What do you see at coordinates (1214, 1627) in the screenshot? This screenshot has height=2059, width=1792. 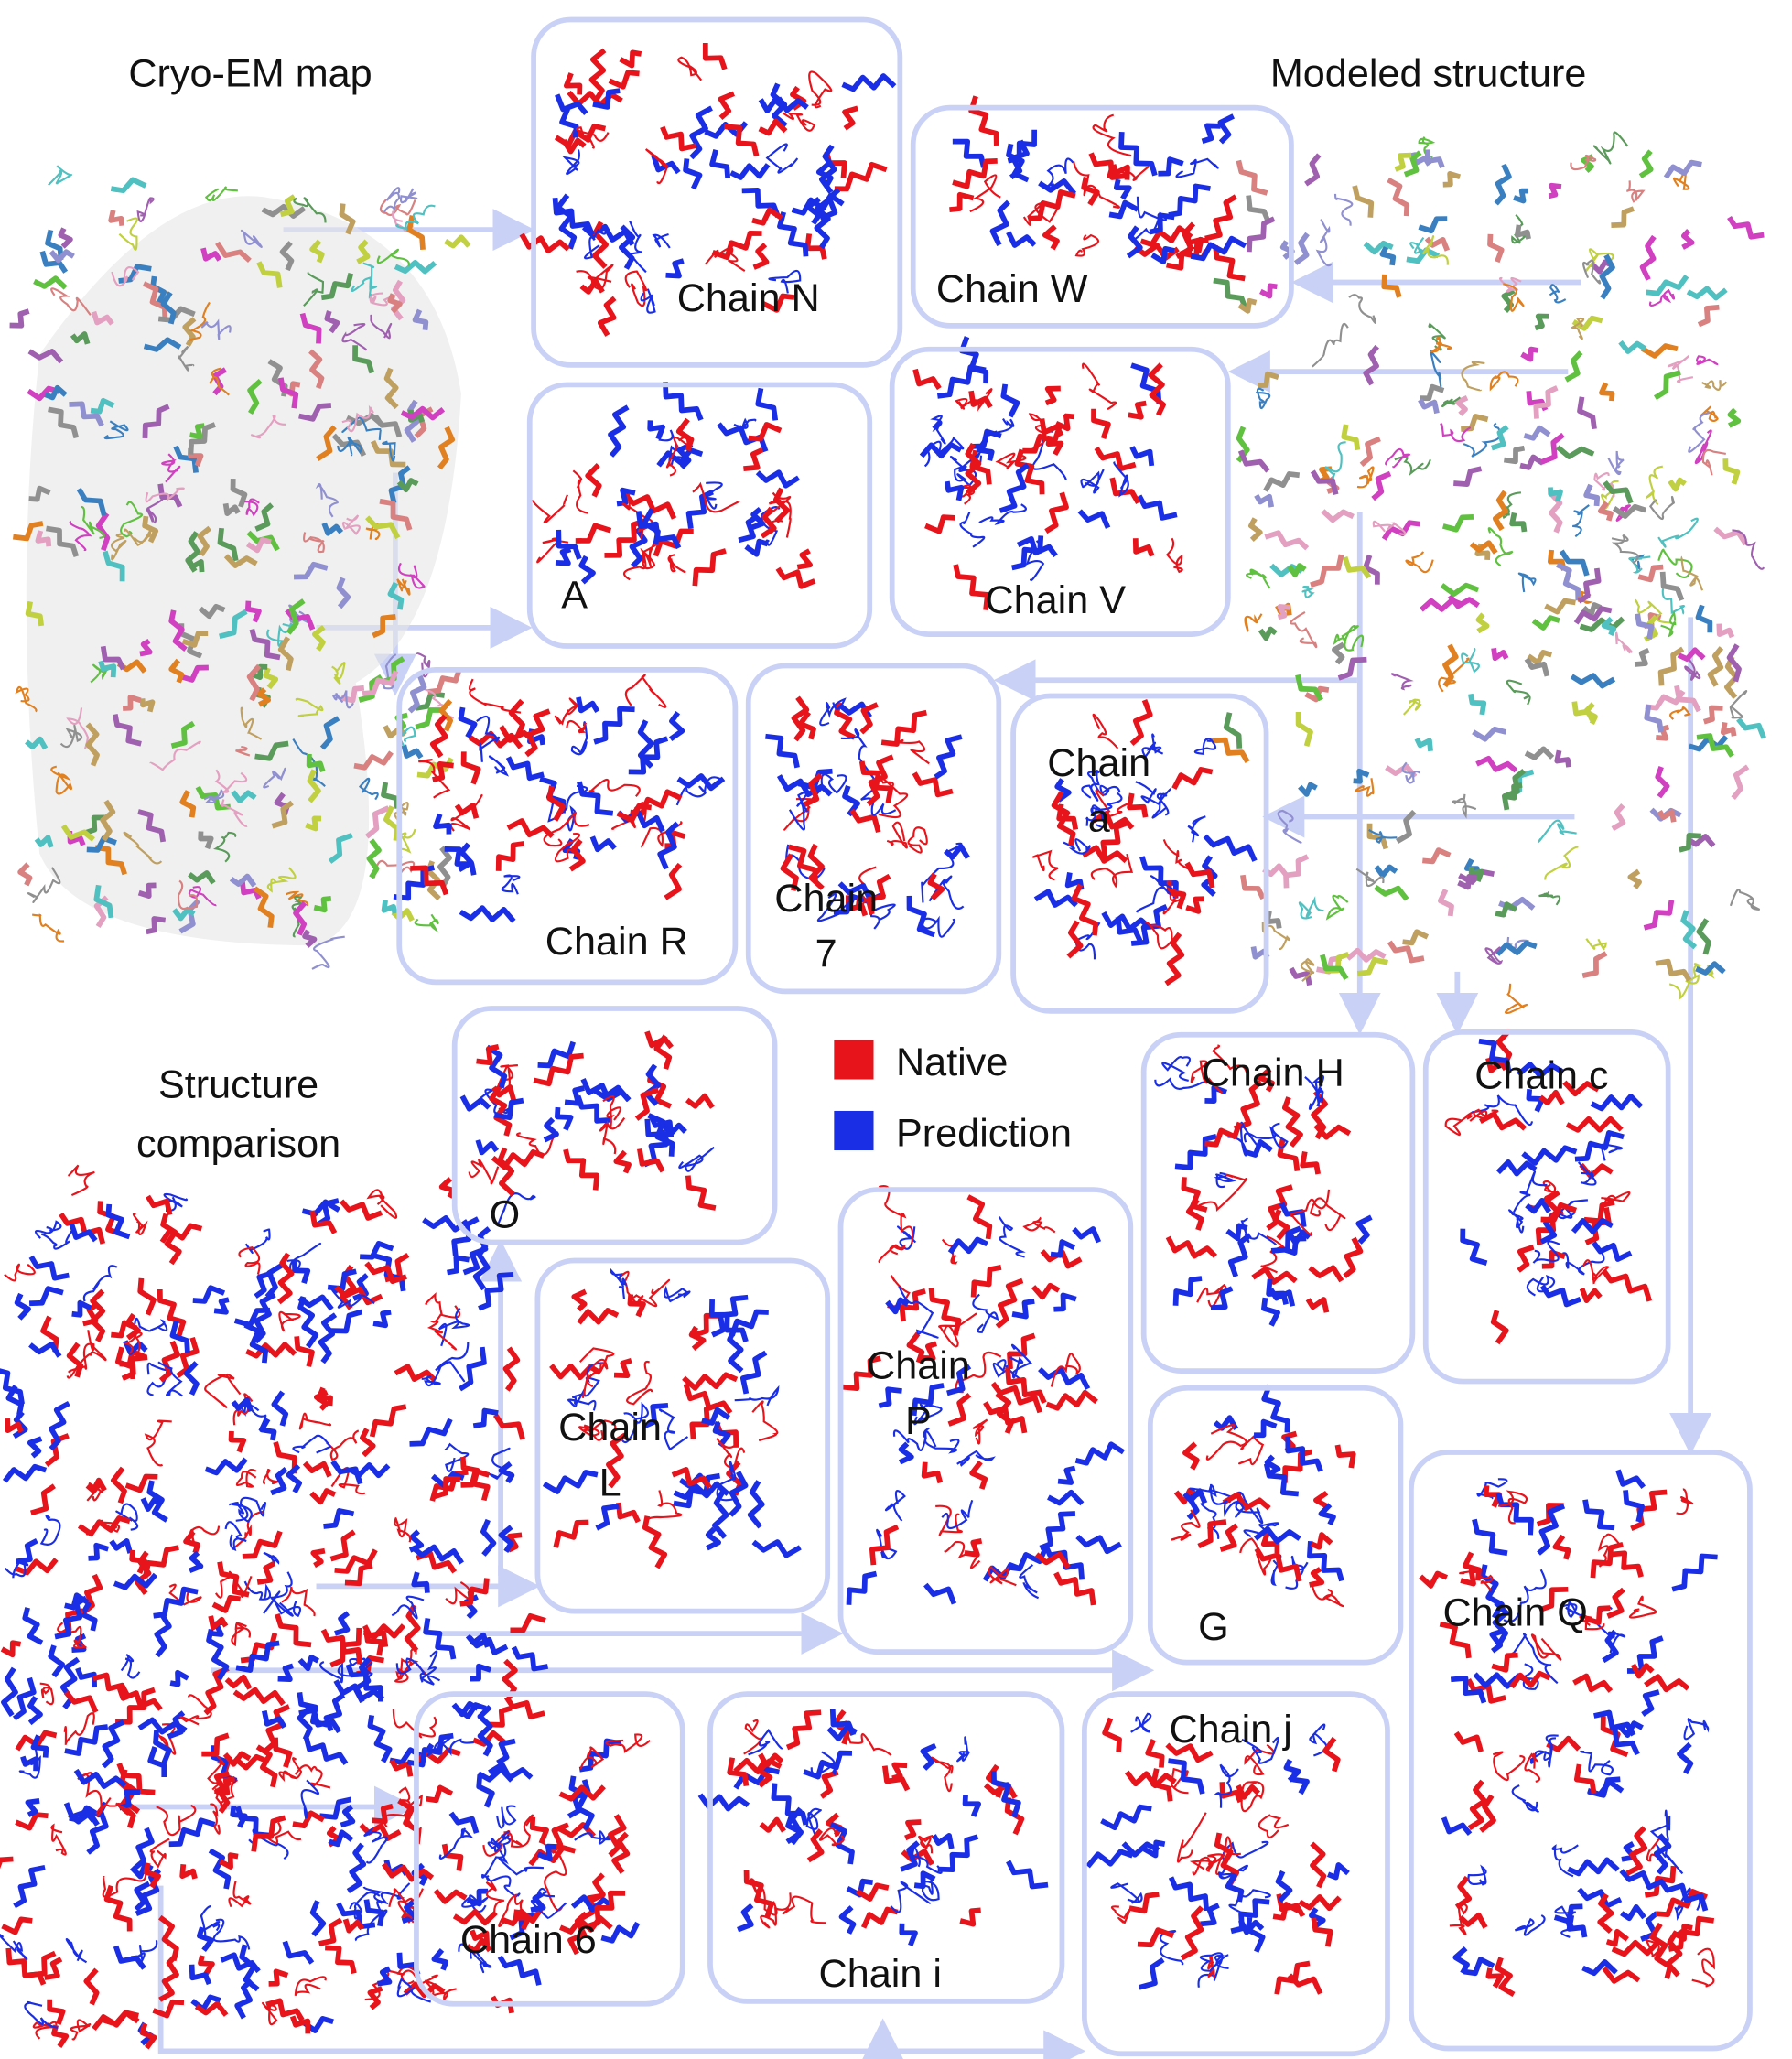 I see `panel-label: G` at bounding box center [1214, 1627].